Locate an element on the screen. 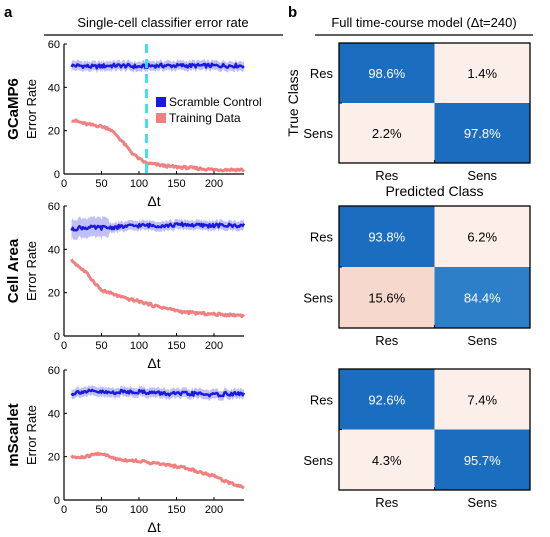 The height and width of the screenshot is (537, 550). cm-cell-label: 92.6% is located at coordinates (386, 399).